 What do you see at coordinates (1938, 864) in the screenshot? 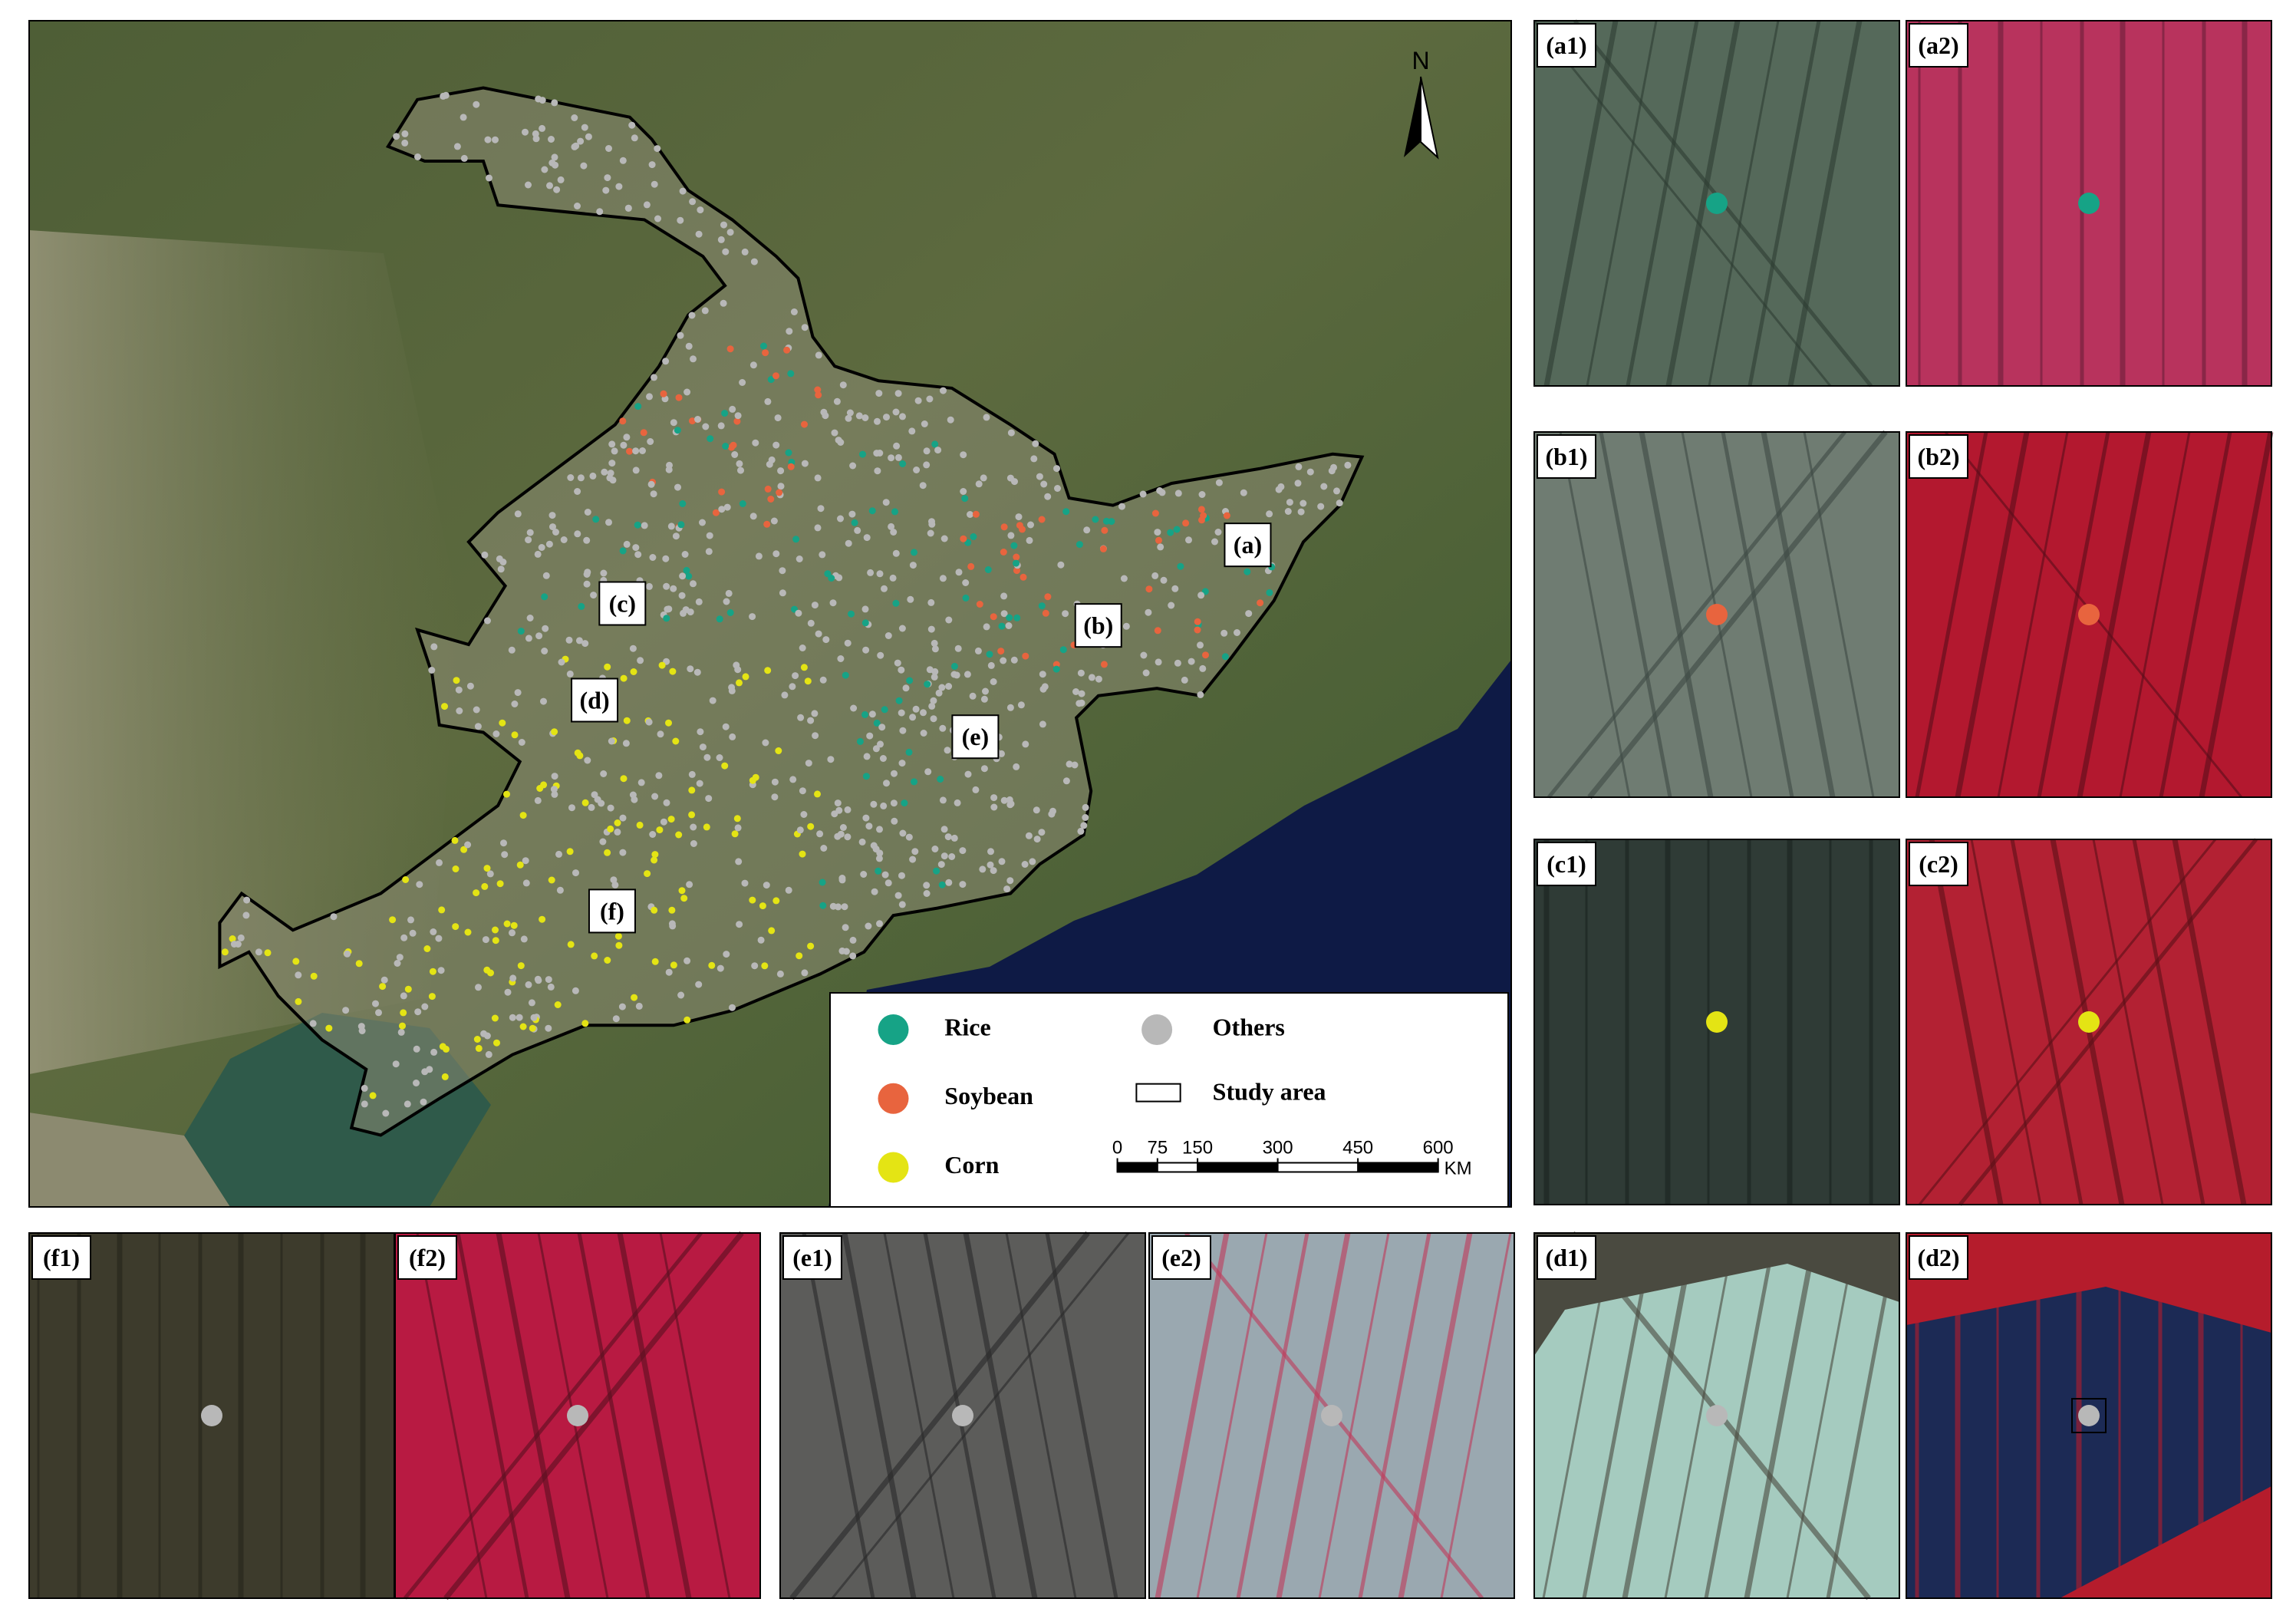
I see `panel-label-box` at bounding box center [1938, 864].